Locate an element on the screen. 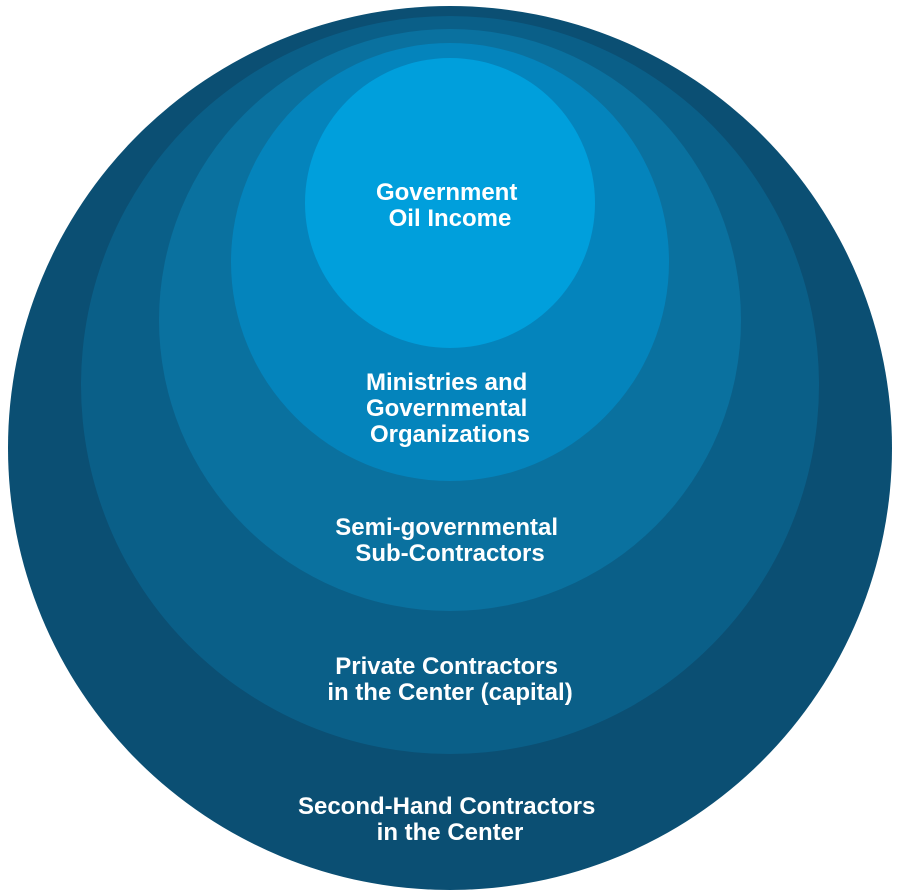 The height and width of the screenshot is (896, 901). layer-label-line: Semi-governmental is located at coordinates (446, 527).